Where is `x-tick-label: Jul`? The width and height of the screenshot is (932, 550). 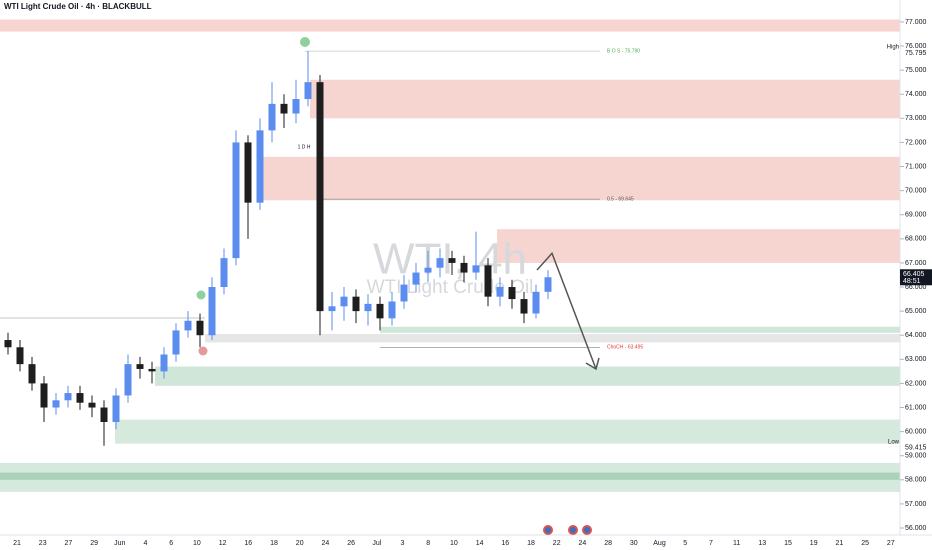 x-tick-label: Jul is located at coordinates (376, 543).